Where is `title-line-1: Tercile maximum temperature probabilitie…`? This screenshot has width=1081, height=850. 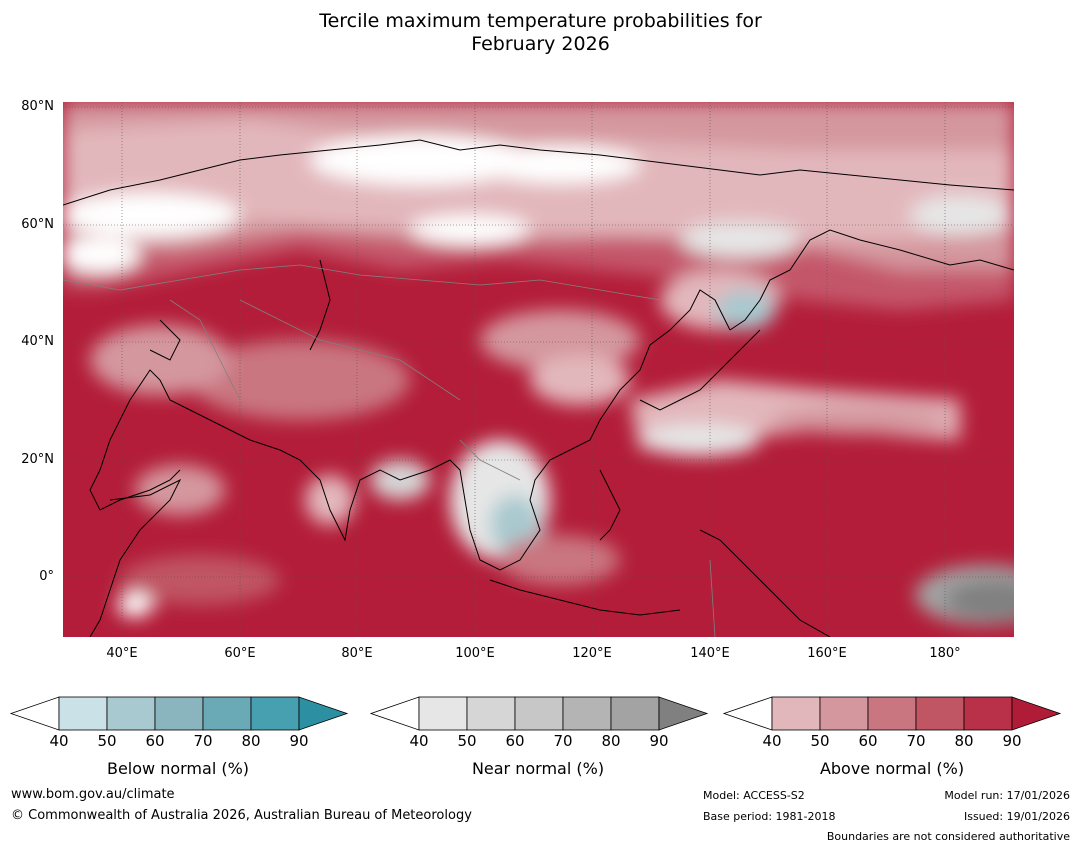
title-line-1: Tercile maximum temperature probabilitie… is located at coordinates (540, 21).